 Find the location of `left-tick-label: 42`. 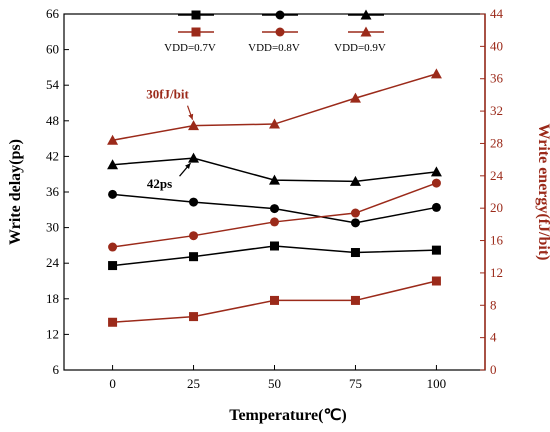

left-tick-label: 42 is located at coordinates (52, 155).